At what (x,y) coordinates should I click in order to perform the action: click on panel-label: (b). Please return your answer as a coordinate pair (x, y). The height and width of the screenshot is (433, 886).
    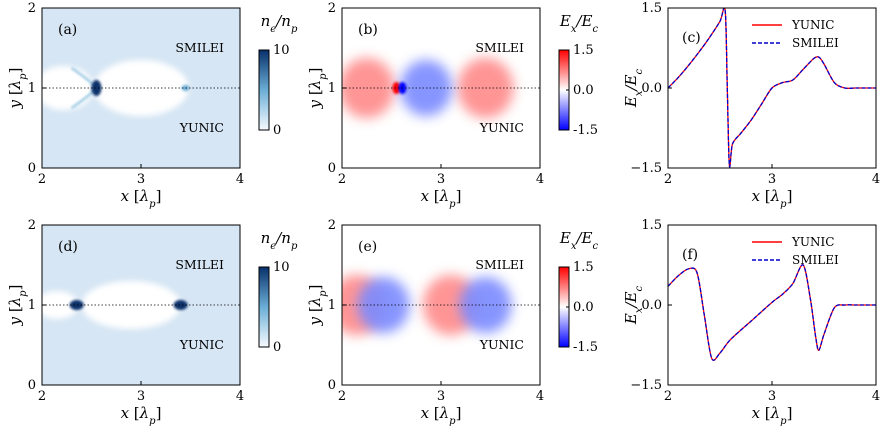
    Looking at the image, I should click on (368, 30).